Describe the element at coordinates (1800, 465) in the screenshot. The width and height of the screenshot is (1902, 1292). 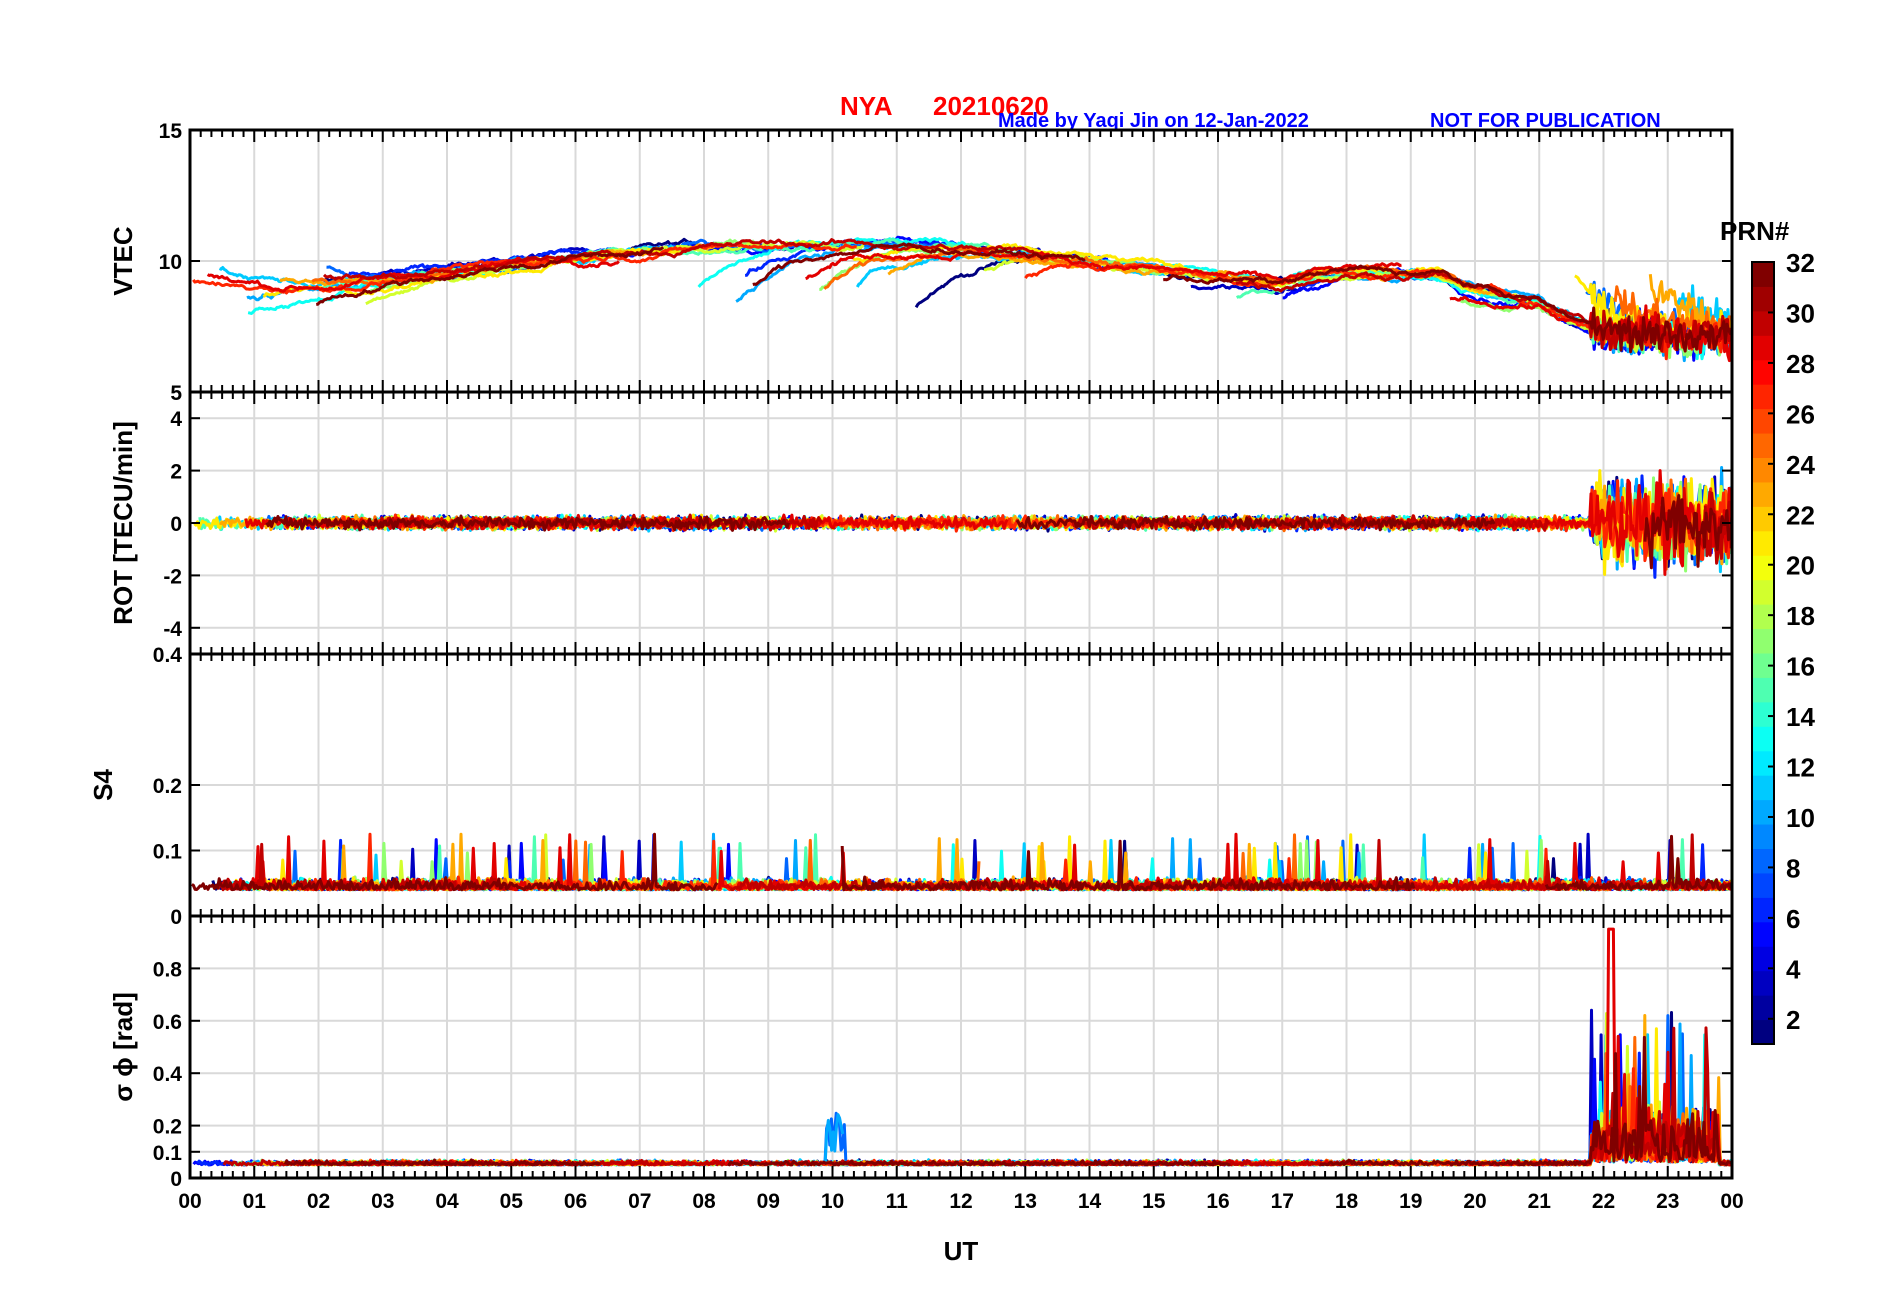
I see `colorbar-tick-label: 24` at that location.